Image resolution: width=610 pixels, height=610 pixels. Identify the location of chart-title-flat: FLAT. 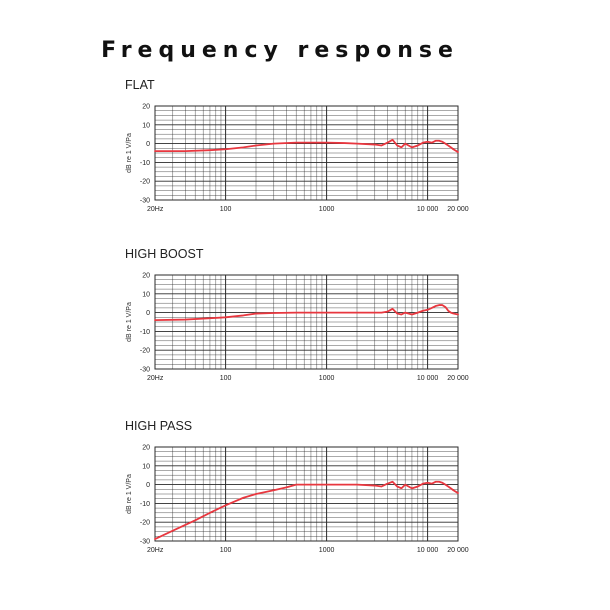
(140, 85).